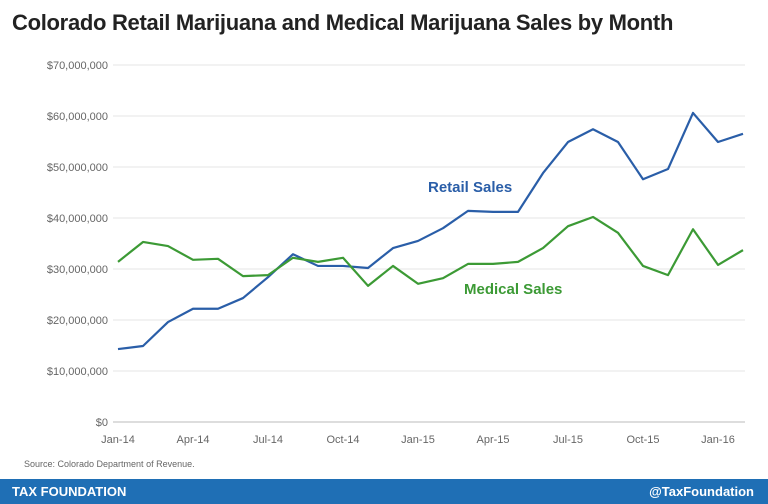 This screenshot has width=768, height=504. I want to click on x-tick-label: Apr-15, so click(492, 440).